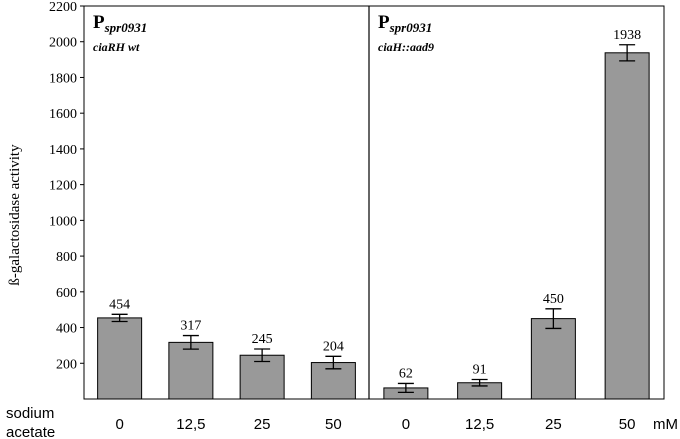  I want to click on y-tick-label: 2200, so click(63, 7).